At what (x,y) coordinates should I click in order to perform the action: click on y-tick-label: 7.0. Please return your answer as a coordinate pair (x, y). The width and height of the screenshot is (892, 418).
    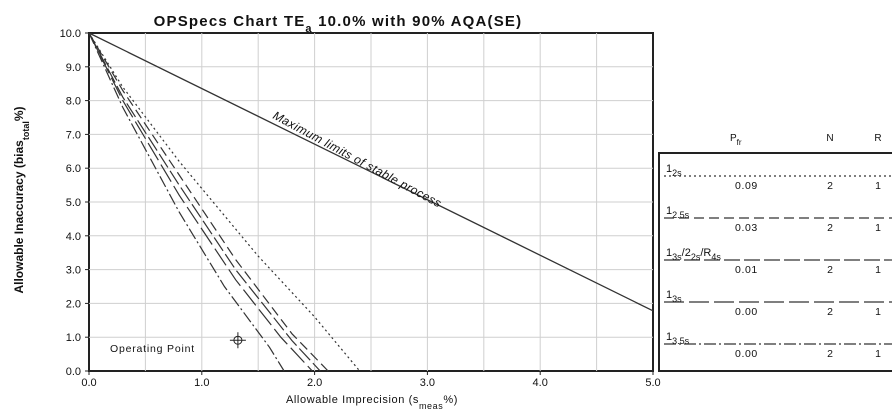
    Looking at the image, I should click on (73, 135).